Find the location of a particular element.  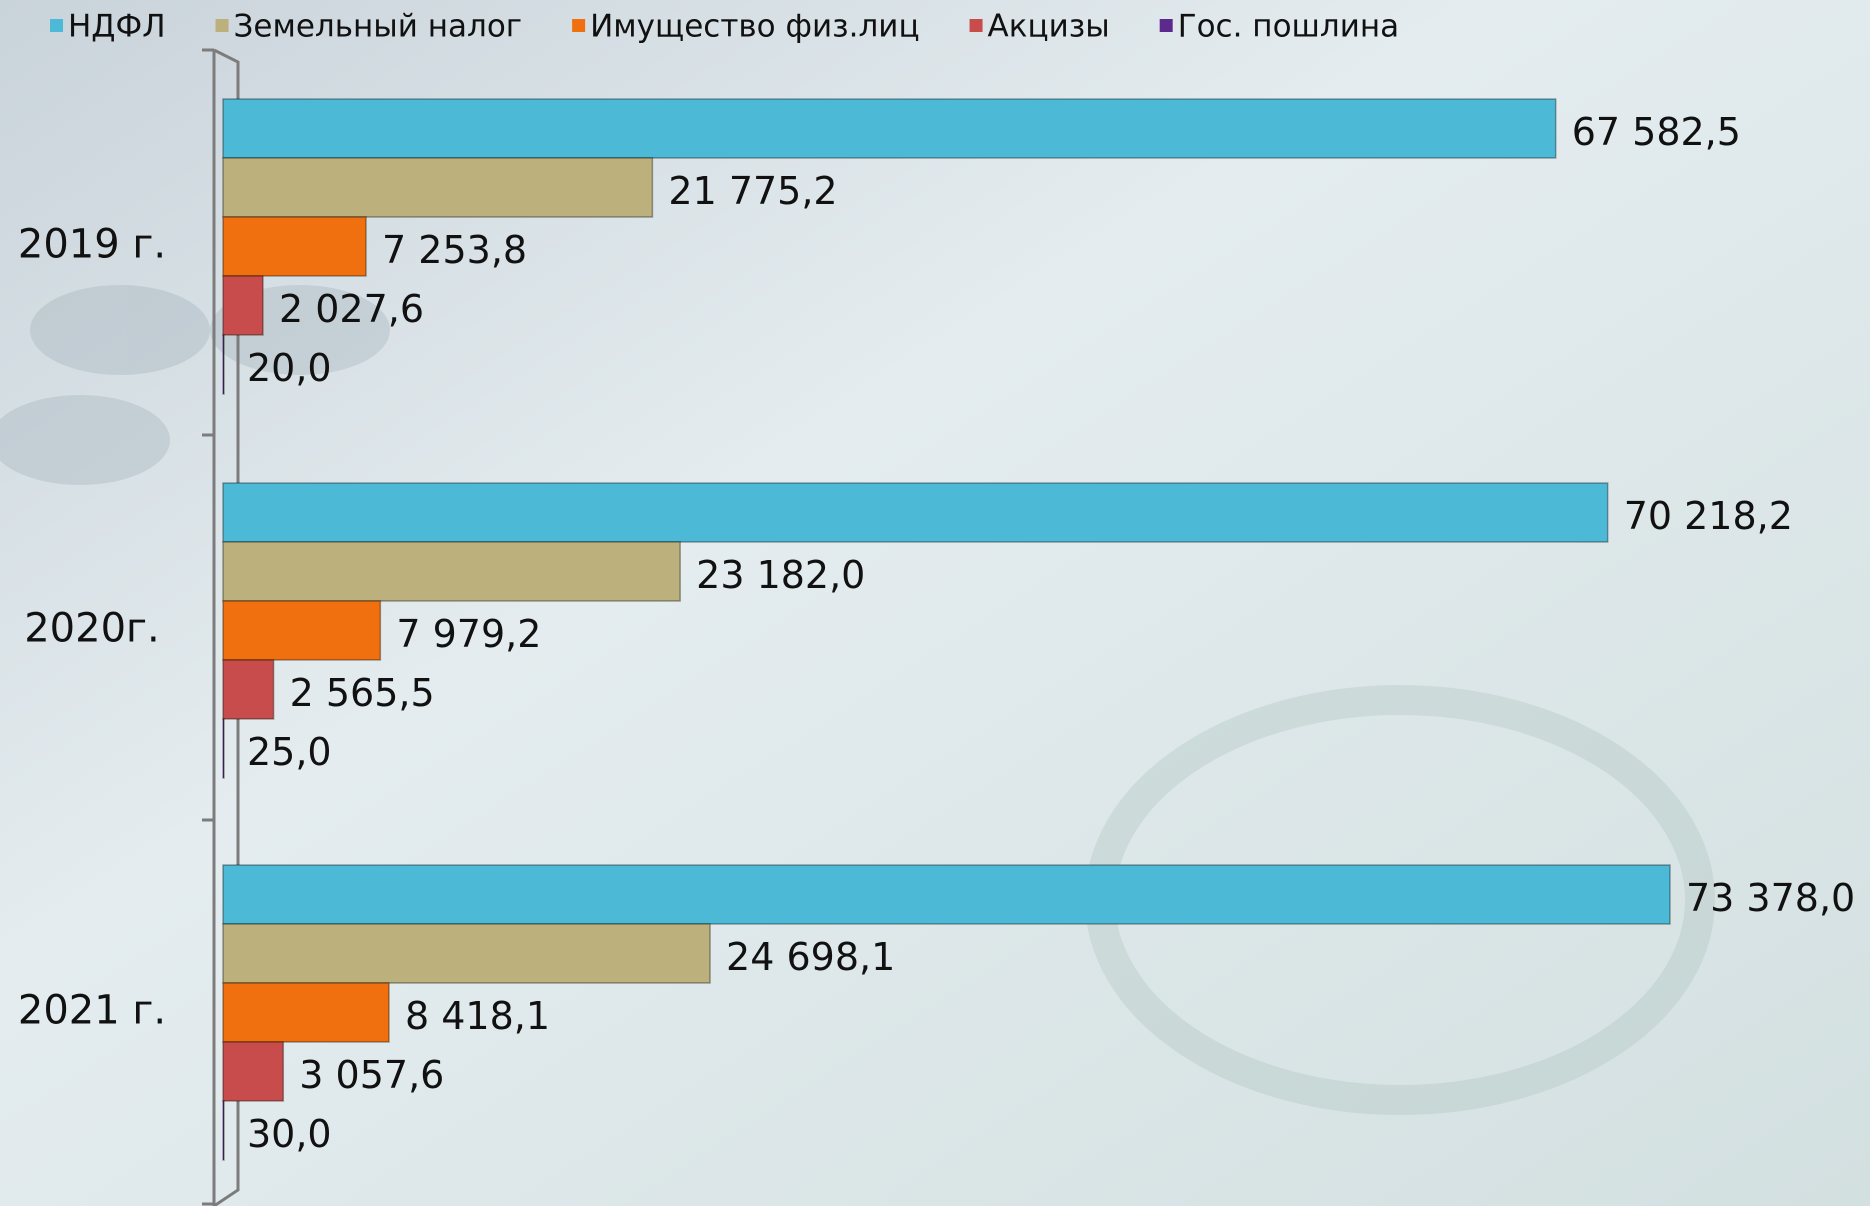

category-label: 2020г. is located at coordinates (92, 629).